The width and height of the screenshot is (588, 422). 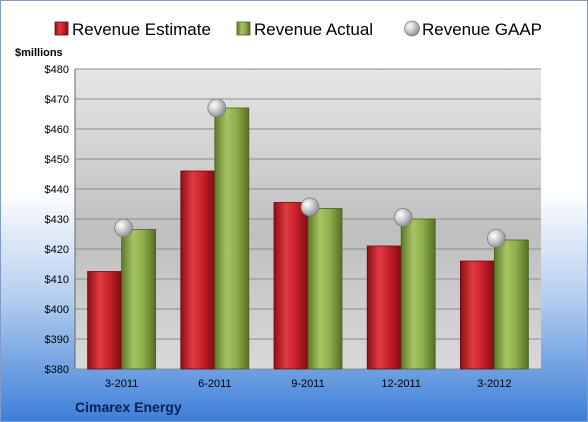 What do you see at coordinates (128, 407) in the screenshot?
I see `company-name: Cimarex Energy` at bounding box center [128, 407].